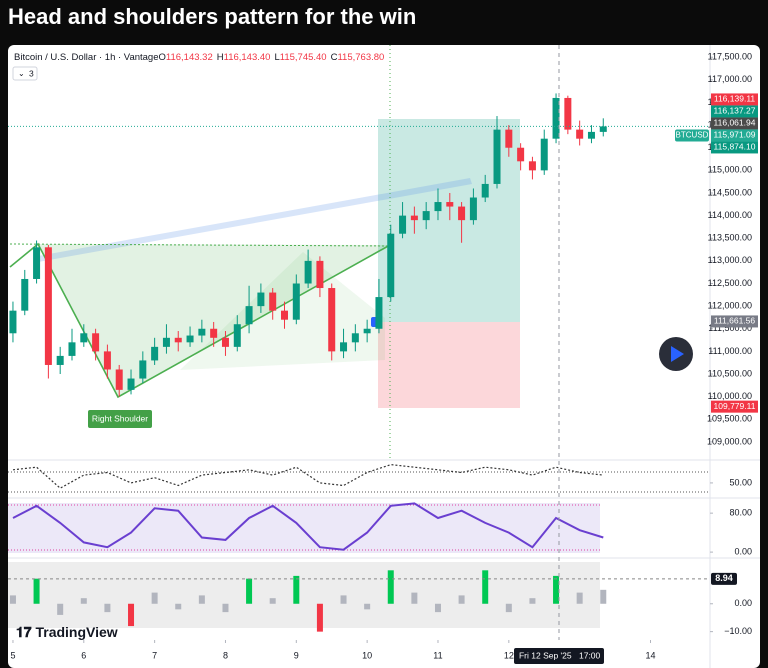 This screenshot has width=768, height=668. I want to click on annotation: Right Shoulder, so click(120, 418).